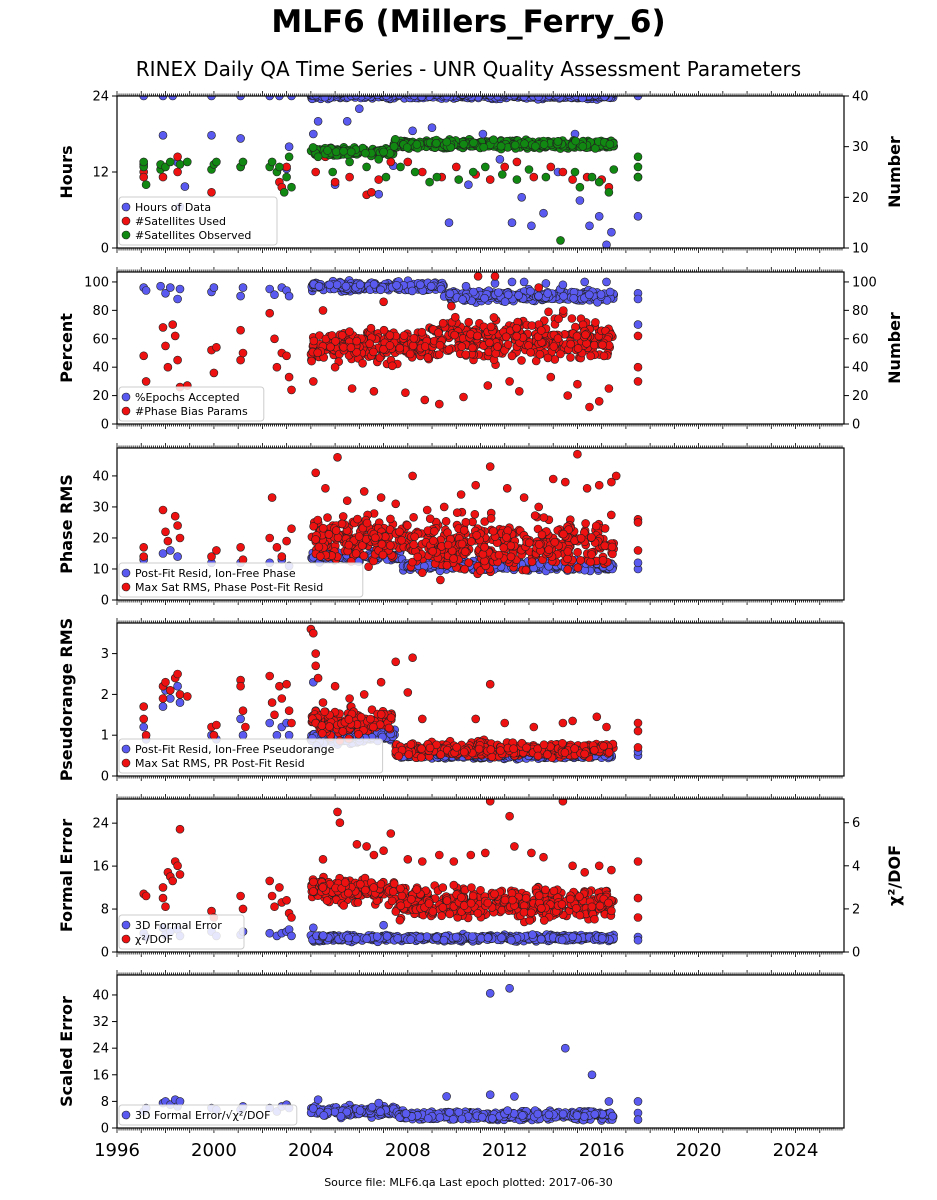 The height and width of the screenshot is (1200, 937). I want to click on y-tick-label: 100, so click(96, 282).